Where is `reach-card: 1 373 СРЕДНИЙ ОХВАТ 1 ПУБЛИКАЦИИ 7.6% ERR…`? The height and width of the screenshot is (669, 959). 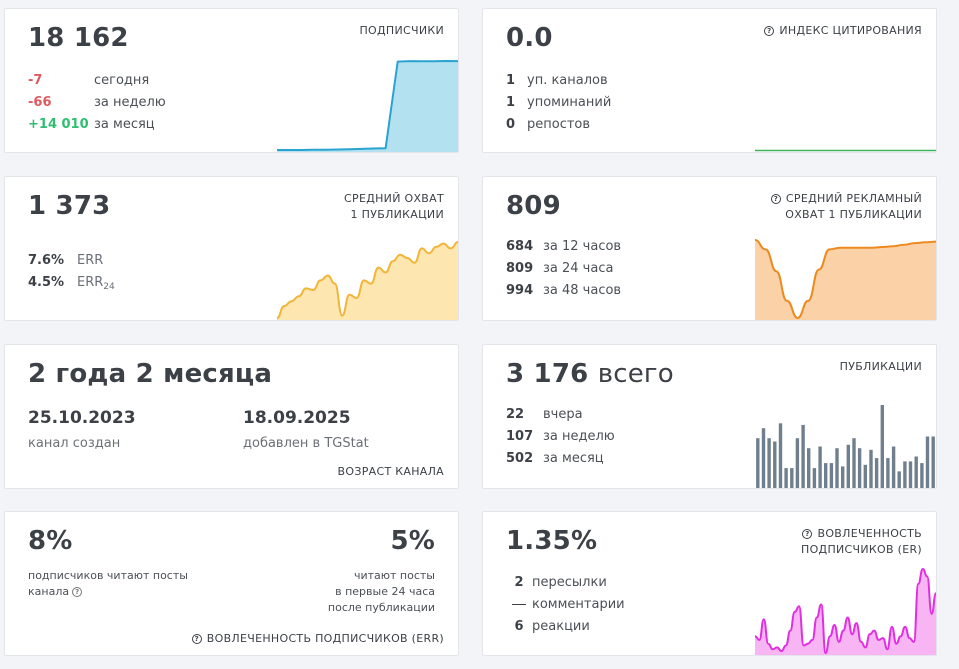
reach-card: 1 373 СРЕДНИЙ ОХВАТ 1 ПУБЛИКАЦИИ 7.6% ERR… is located at coordinates (231, 248).